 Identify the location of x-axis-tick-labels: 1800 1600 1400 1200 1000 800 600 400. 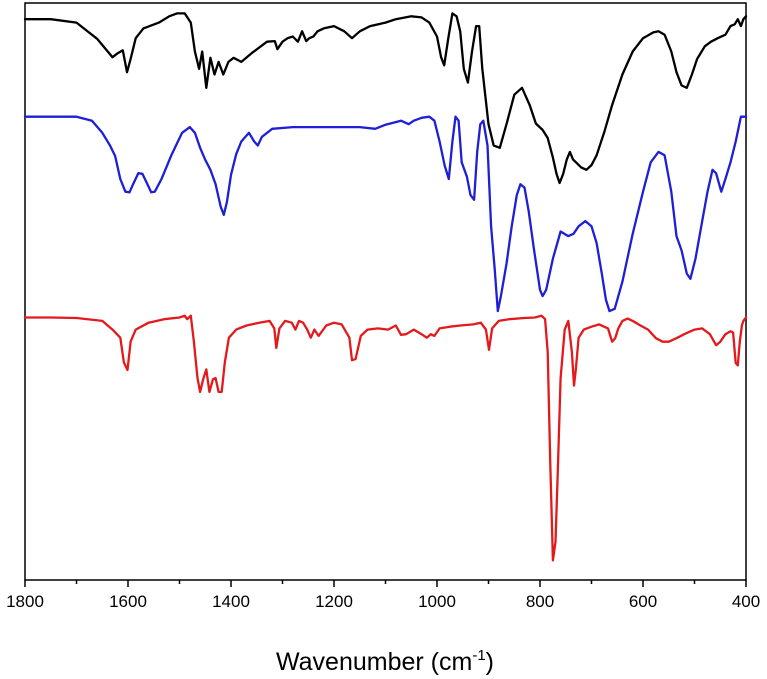
(383, 601).